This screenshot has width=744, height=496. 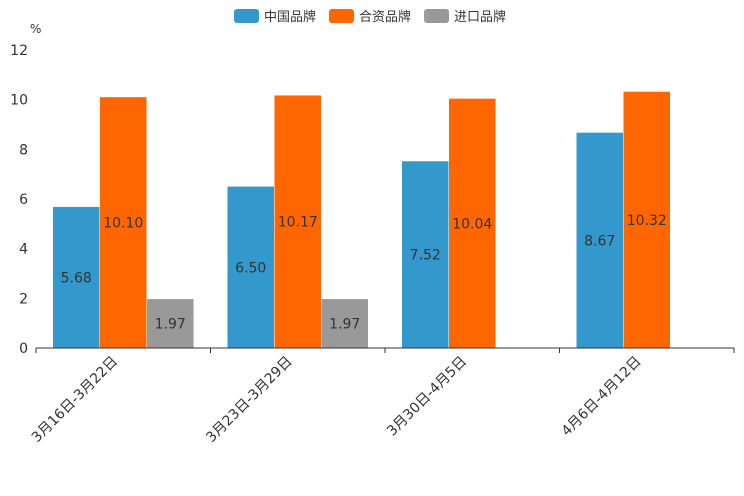 What do you see at coordinates (19, 51) in the screenshot?
I see `y-tick-label: 12` at bounding box center [19, 51].